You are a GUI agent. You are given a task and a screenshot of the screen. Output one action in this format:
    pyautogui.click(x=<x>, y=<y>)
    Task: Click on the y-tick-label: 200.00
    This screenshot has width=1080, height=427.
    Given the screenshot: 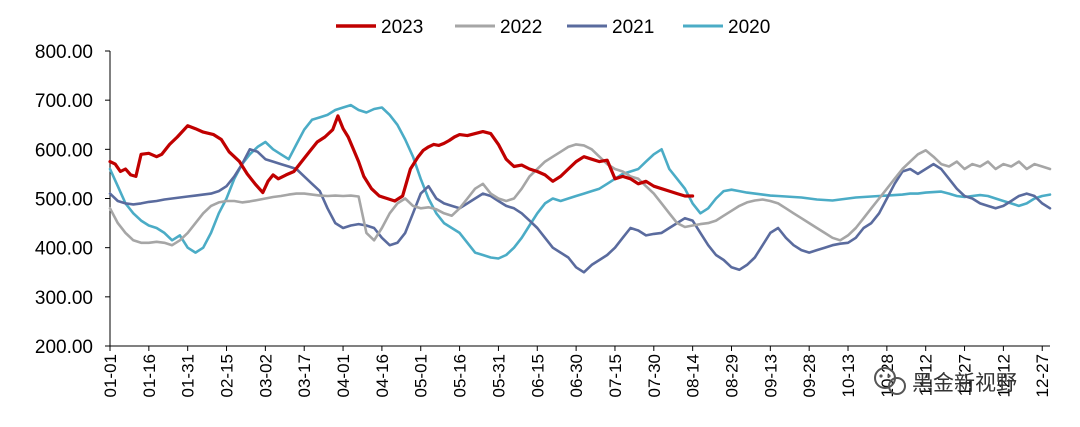 What is the action you would take?
    pyautogui.click(x=64, y=347)
    